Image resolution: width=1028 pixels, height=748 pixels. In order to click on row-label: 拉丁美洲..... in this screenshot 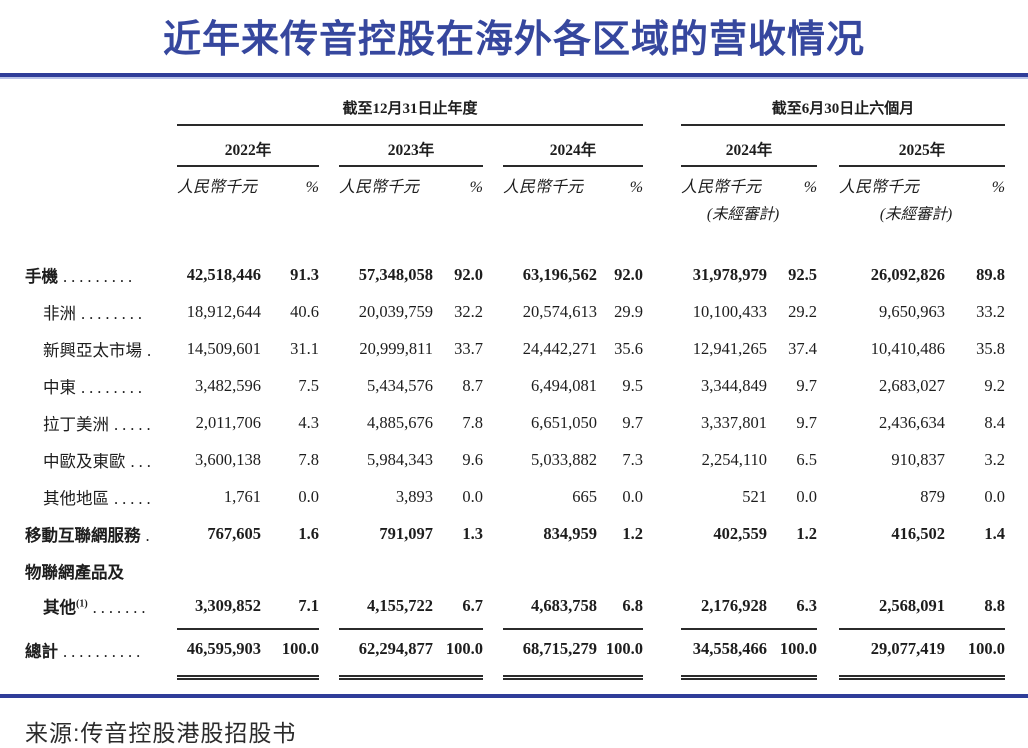, I will do `click(99, 424)`.